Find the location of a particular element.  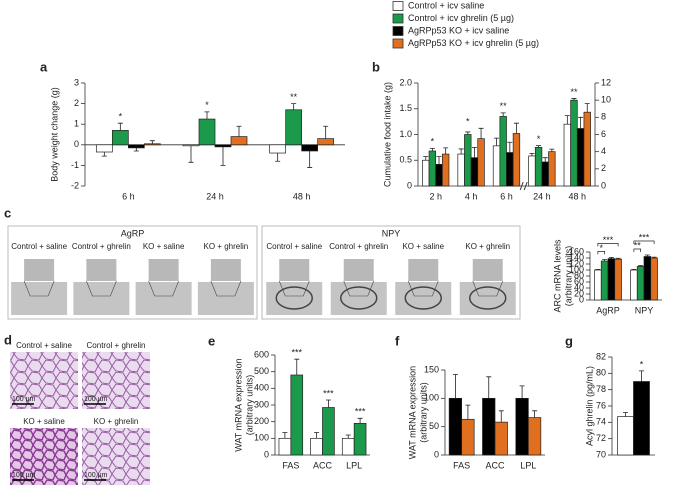

y-tick-label: -2 is located at coordinates (75, 185).